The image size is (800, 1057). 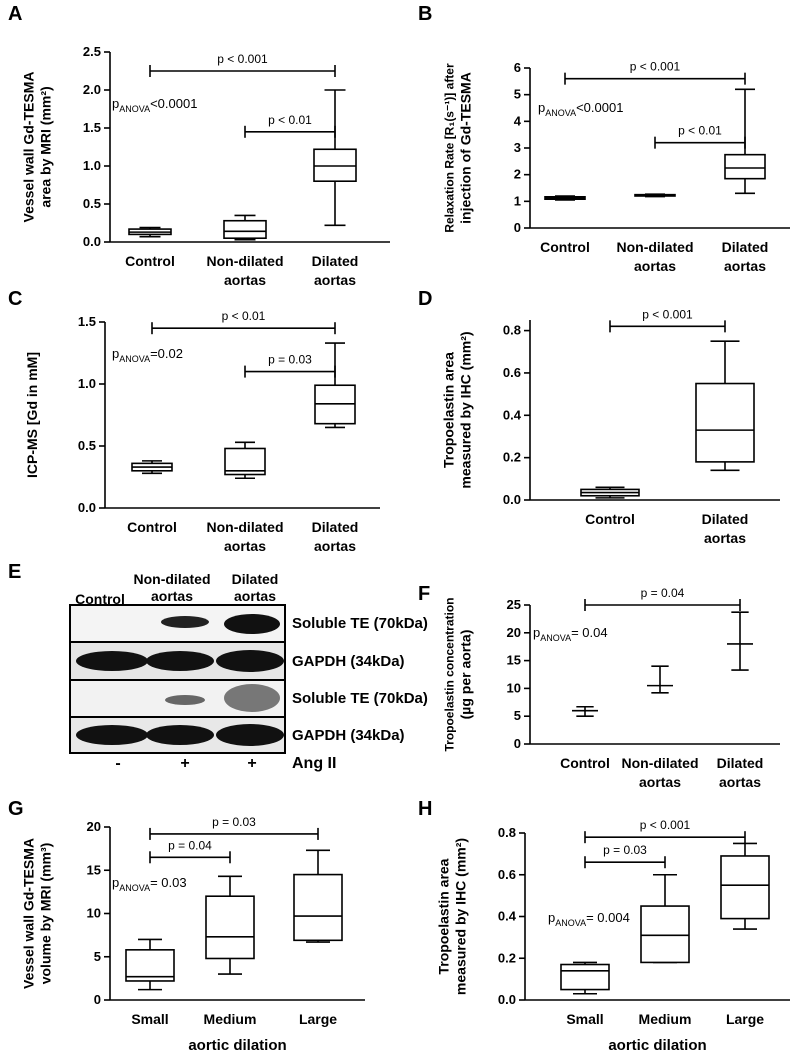 I want to click on y-axis-label: Relaxation Rate [R₁(s⁻¹)] after, so click(x=450, y=148).